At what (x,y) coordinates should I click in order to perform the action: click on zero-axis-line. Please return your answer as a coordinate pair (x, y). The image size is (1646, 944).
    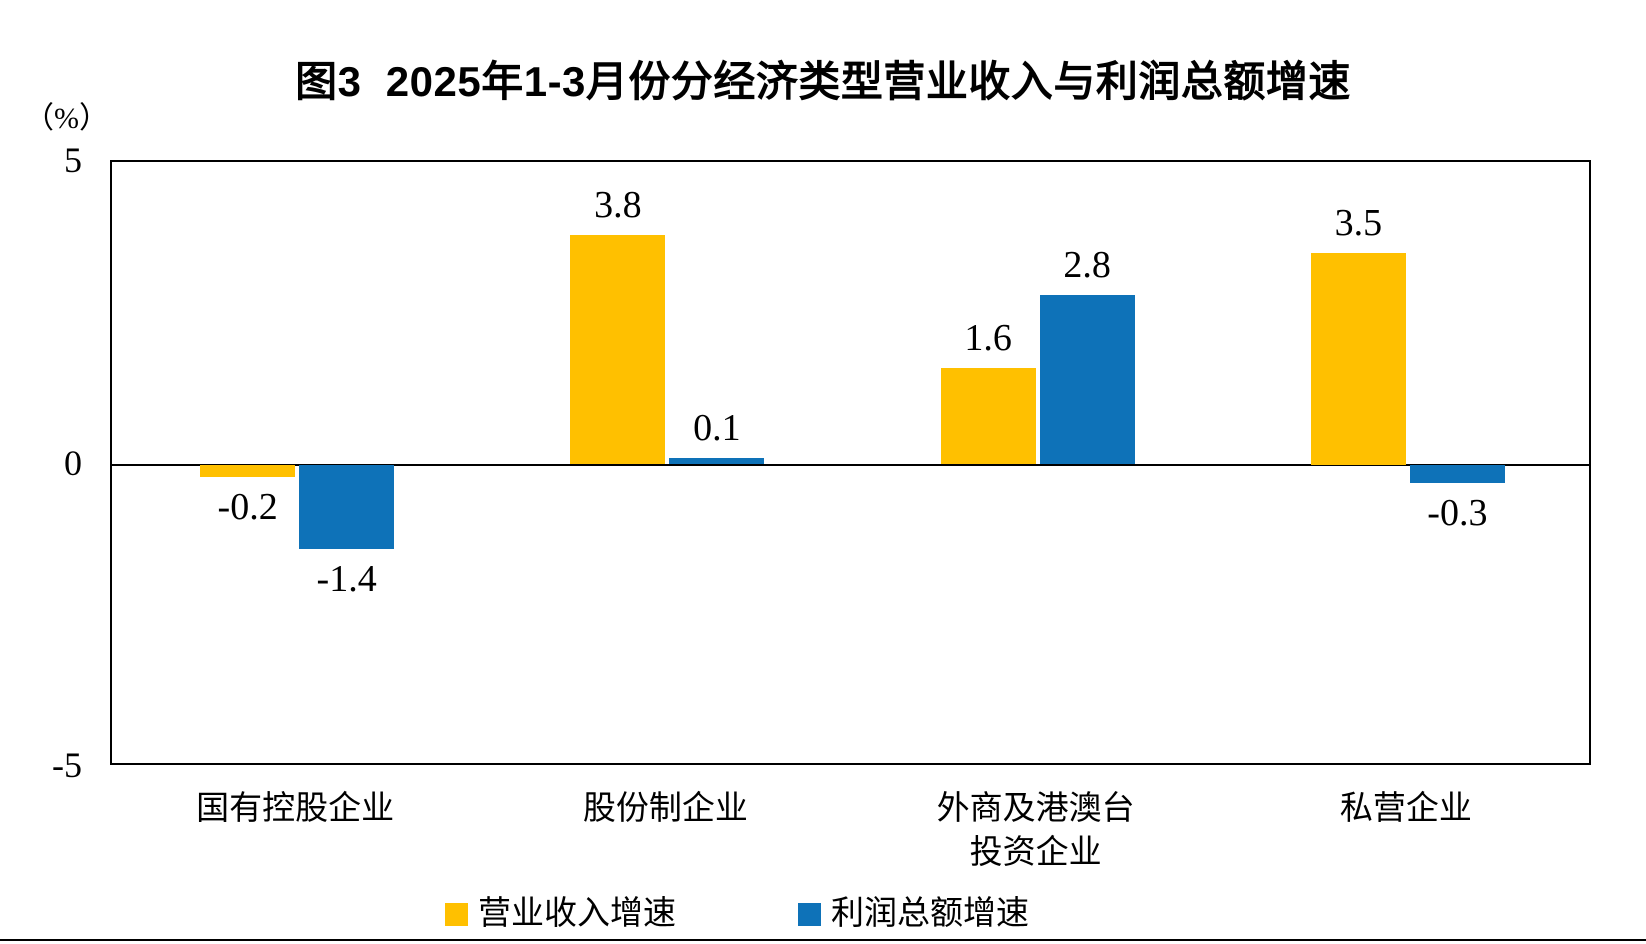
    Looking at the image, I should click on (850, 464).